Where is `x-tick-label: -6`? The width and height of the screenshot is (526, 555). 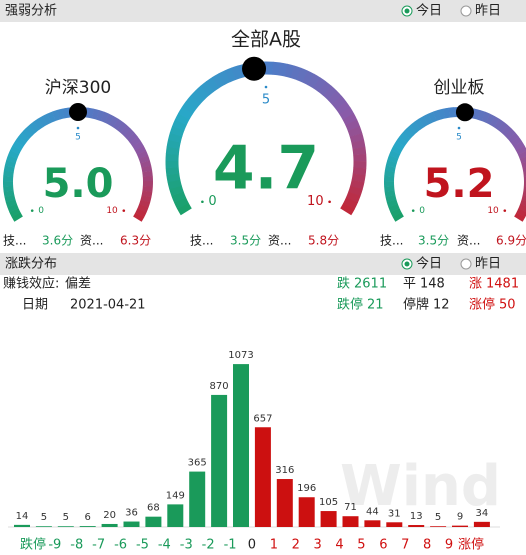 x-tick-label: -6 is located at coordinates (120, 545).